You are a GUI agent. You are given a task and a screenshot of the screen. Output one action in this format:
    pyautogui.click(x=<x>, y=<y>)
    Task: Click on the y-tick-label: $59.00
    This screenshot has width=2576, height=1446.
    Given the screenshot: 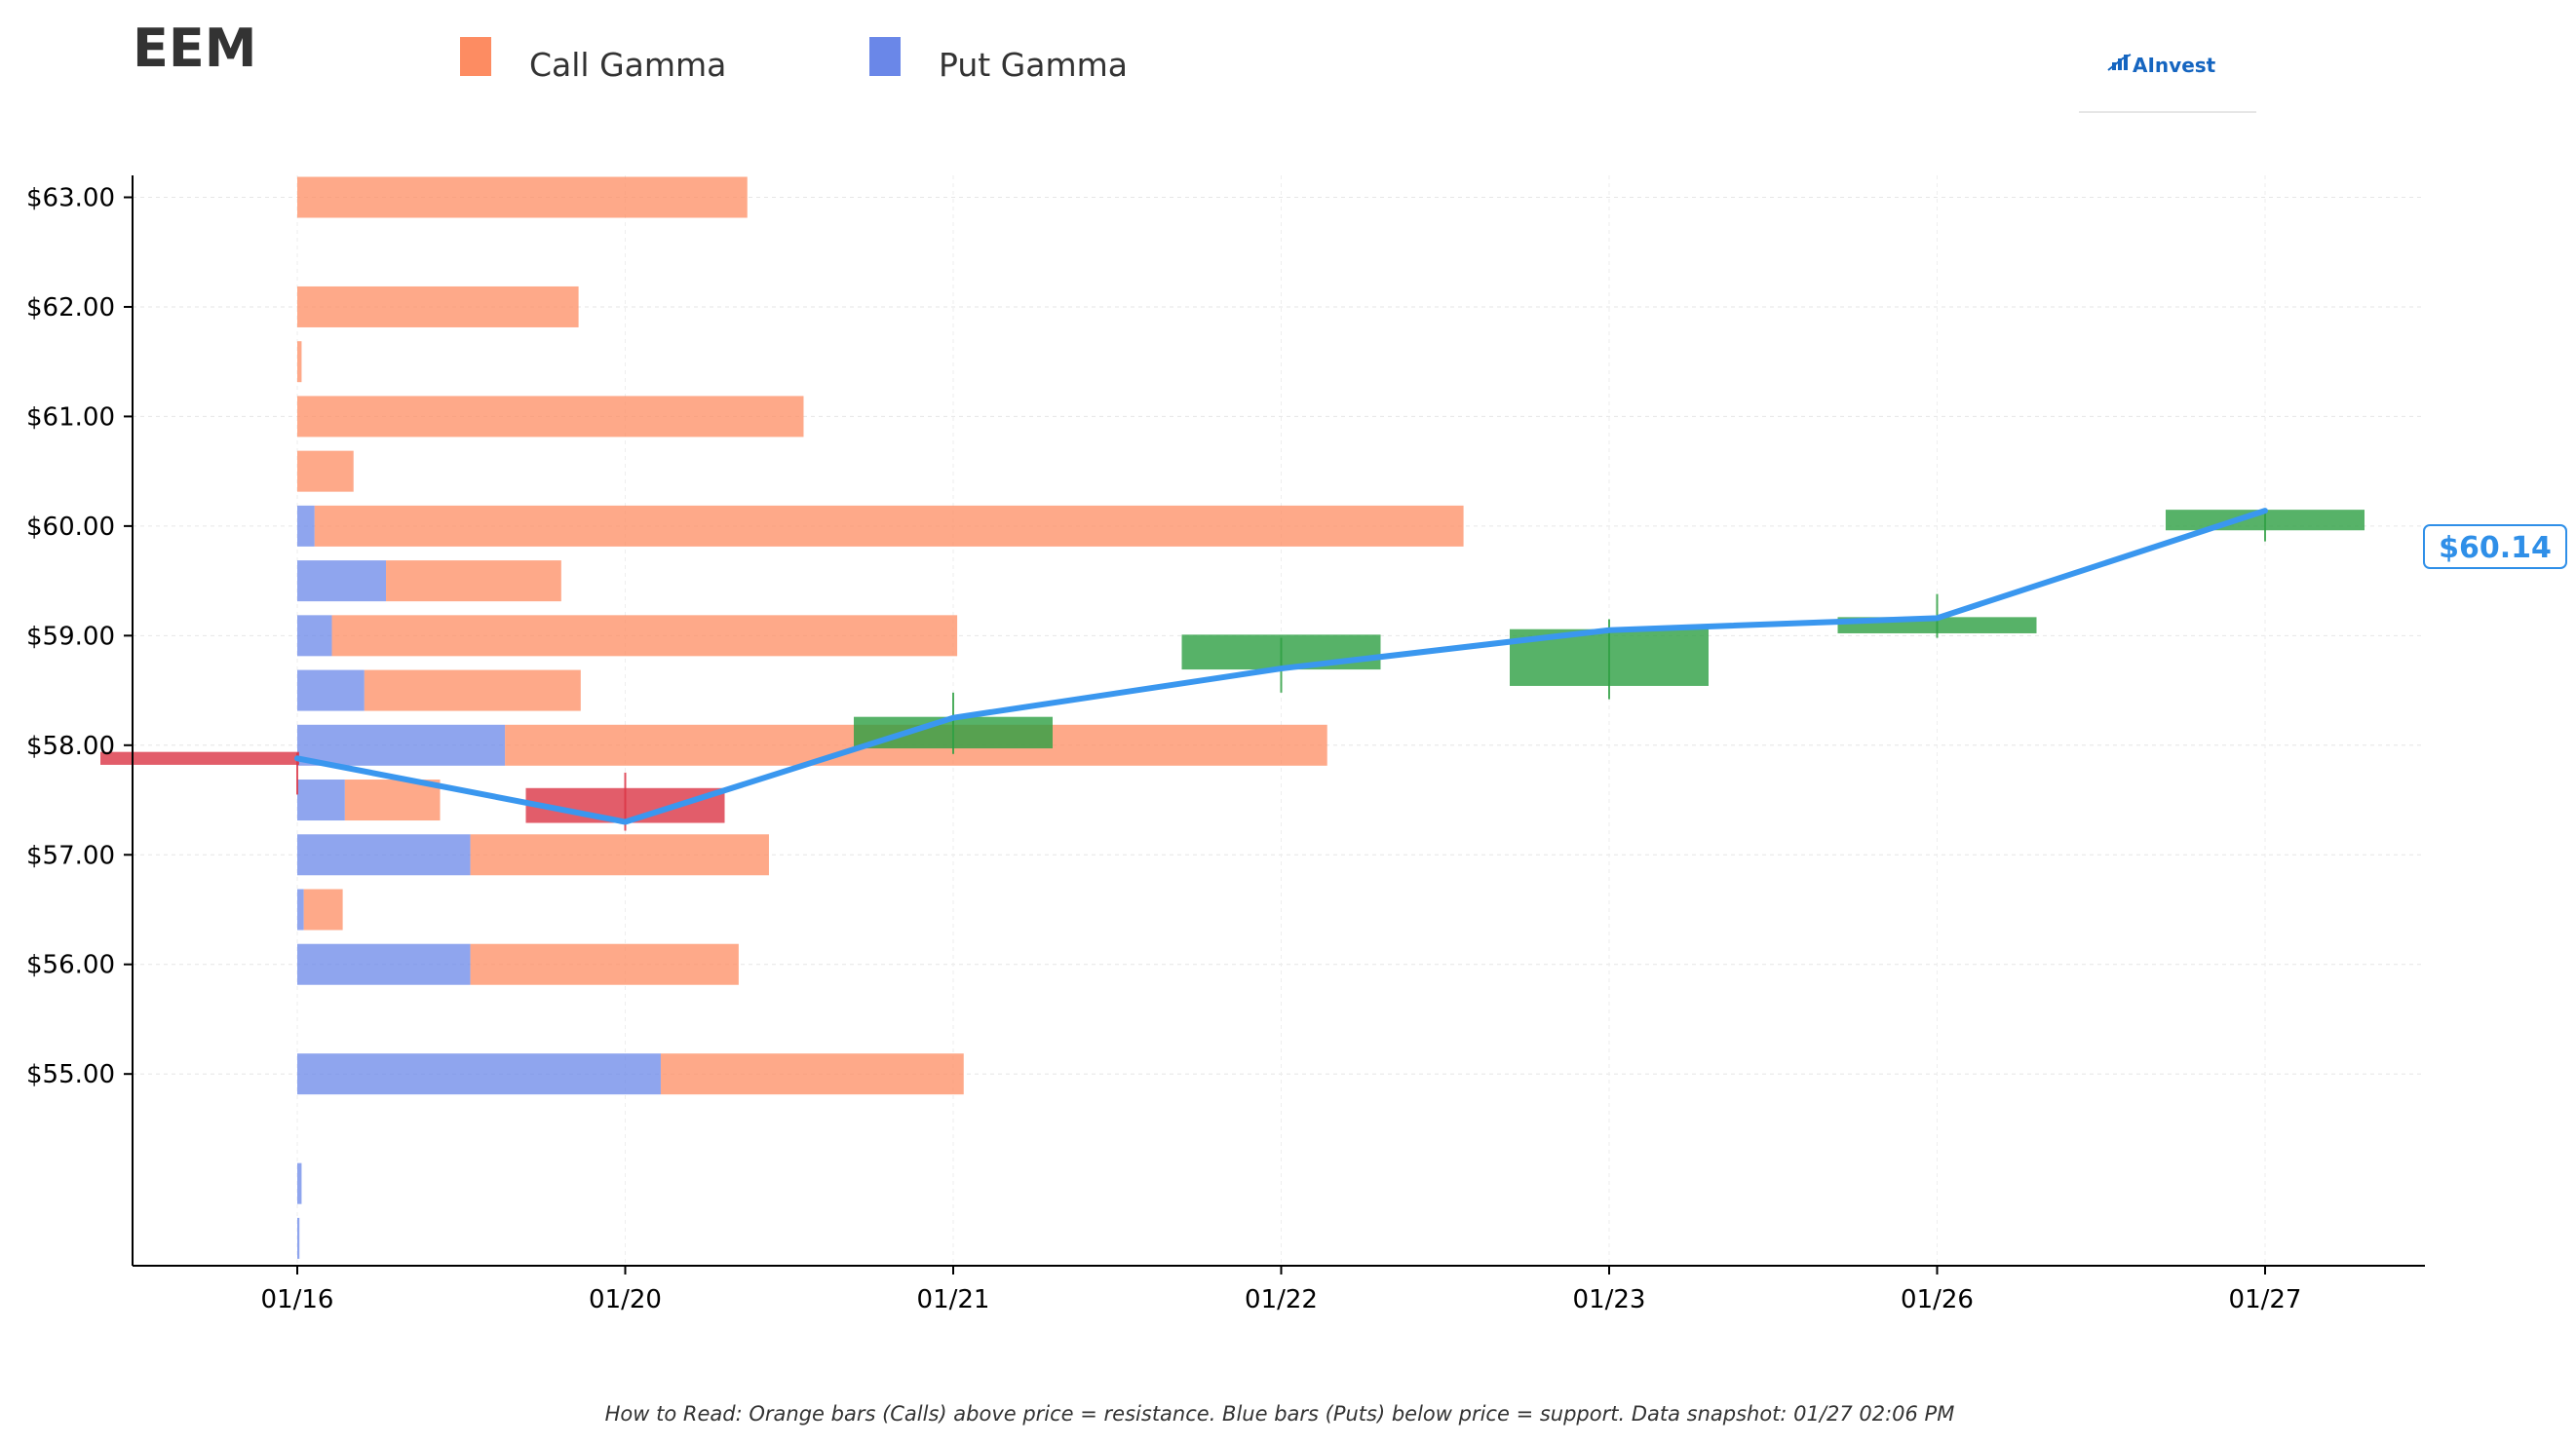 What is the action you would take?
    pyautogui.click(x=70, y=636)
    